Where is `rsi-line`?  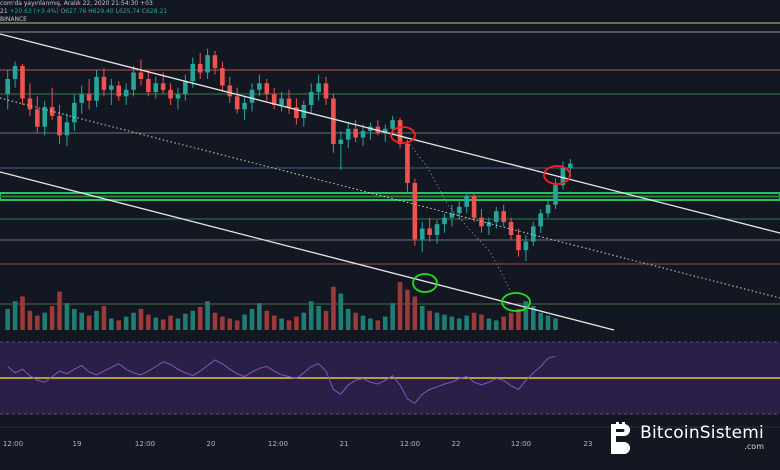
rsi-line is located at coordinates (281, 380).